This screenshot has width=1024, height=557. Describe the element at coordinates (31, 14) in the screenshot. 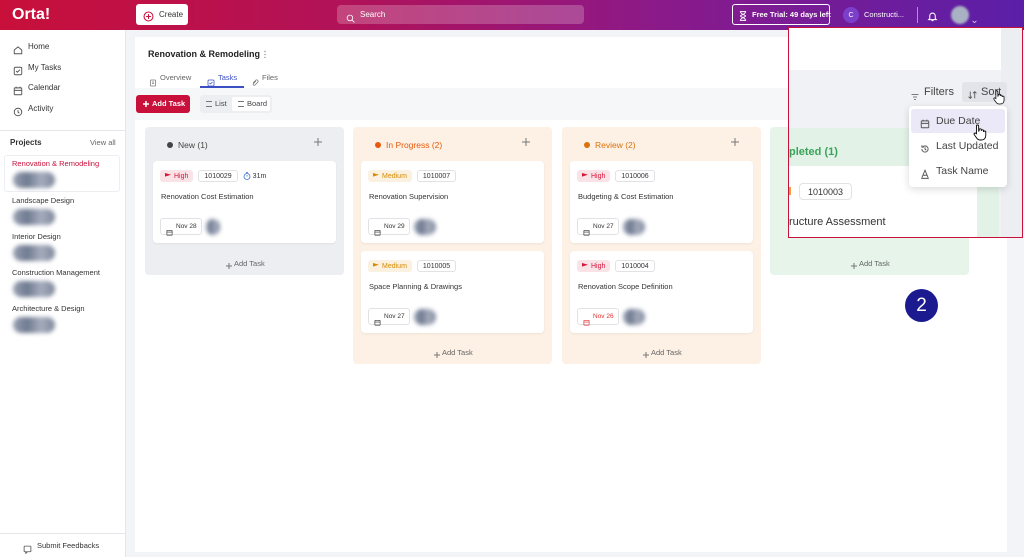

I see `logo: Orta!` at that location.